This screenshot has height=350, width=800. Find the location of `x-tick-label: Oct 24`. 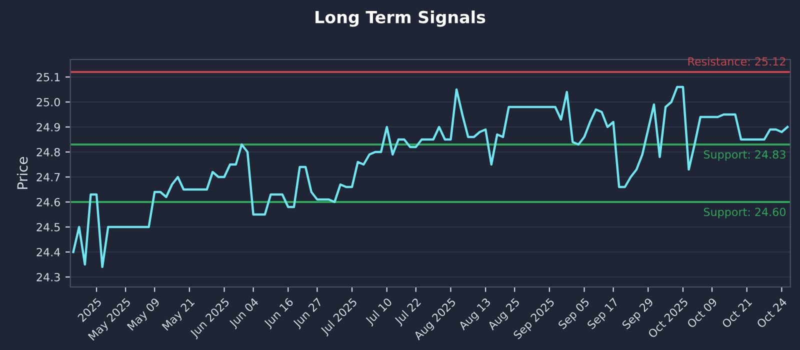

x-tick-label: Oct 24 is located at coordinates (772, 312).